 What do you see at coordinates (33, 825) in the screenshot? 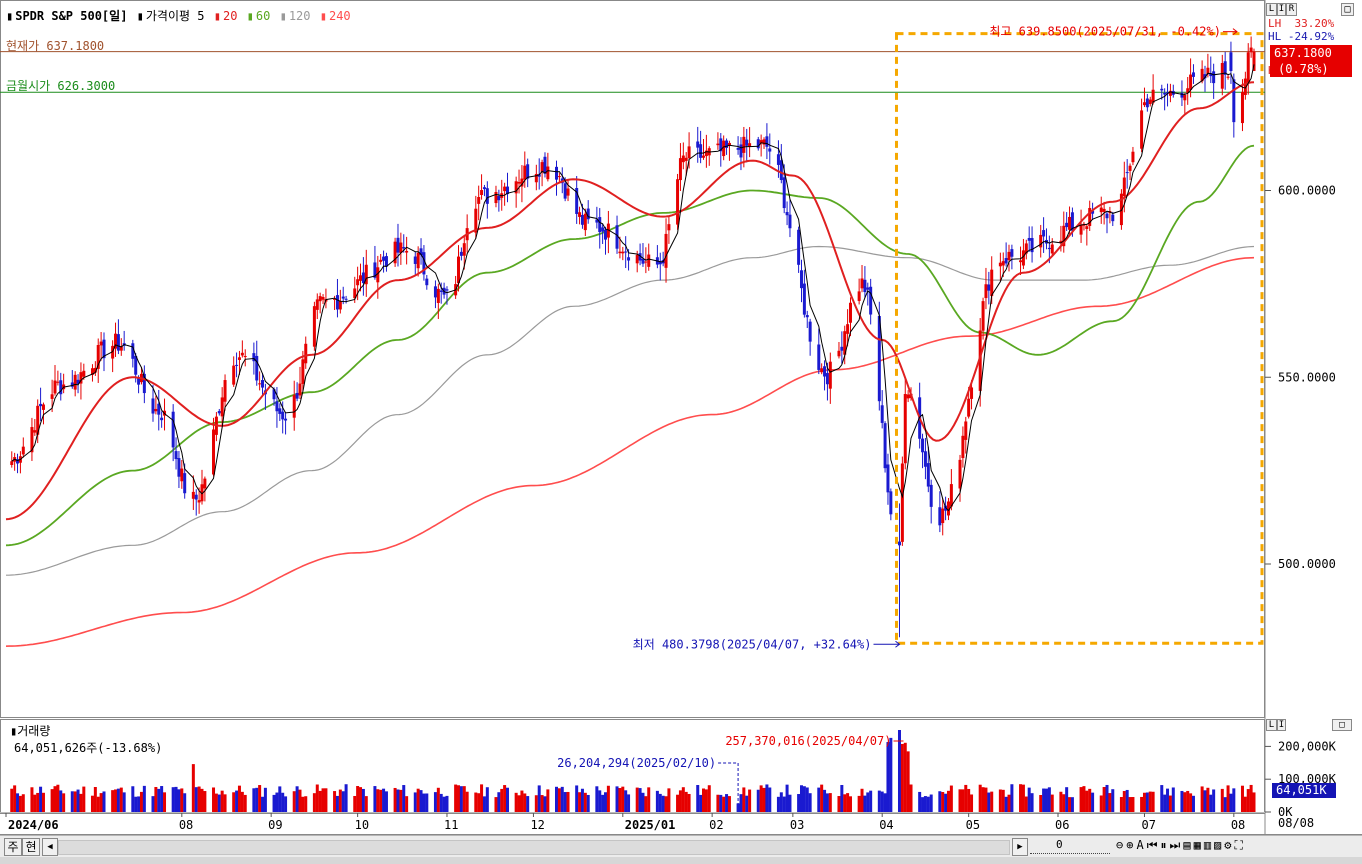
I see `x-tick-label: 2024/06` at bounding box center [33, 825].